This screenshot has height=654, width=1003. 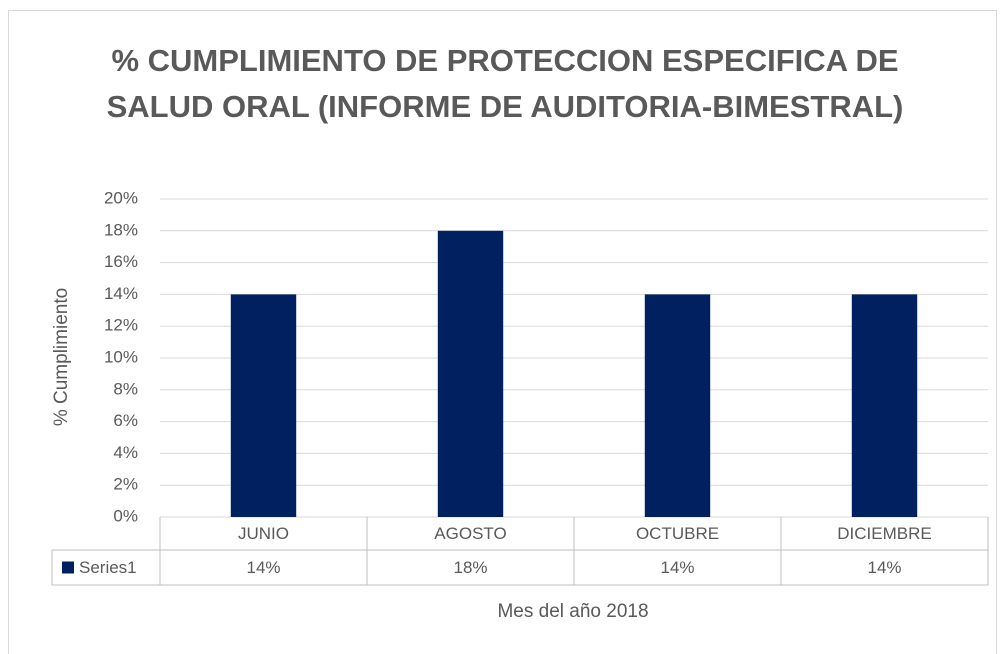 I want to click on y-tick-label: 12%, so click(x=121, y=325).